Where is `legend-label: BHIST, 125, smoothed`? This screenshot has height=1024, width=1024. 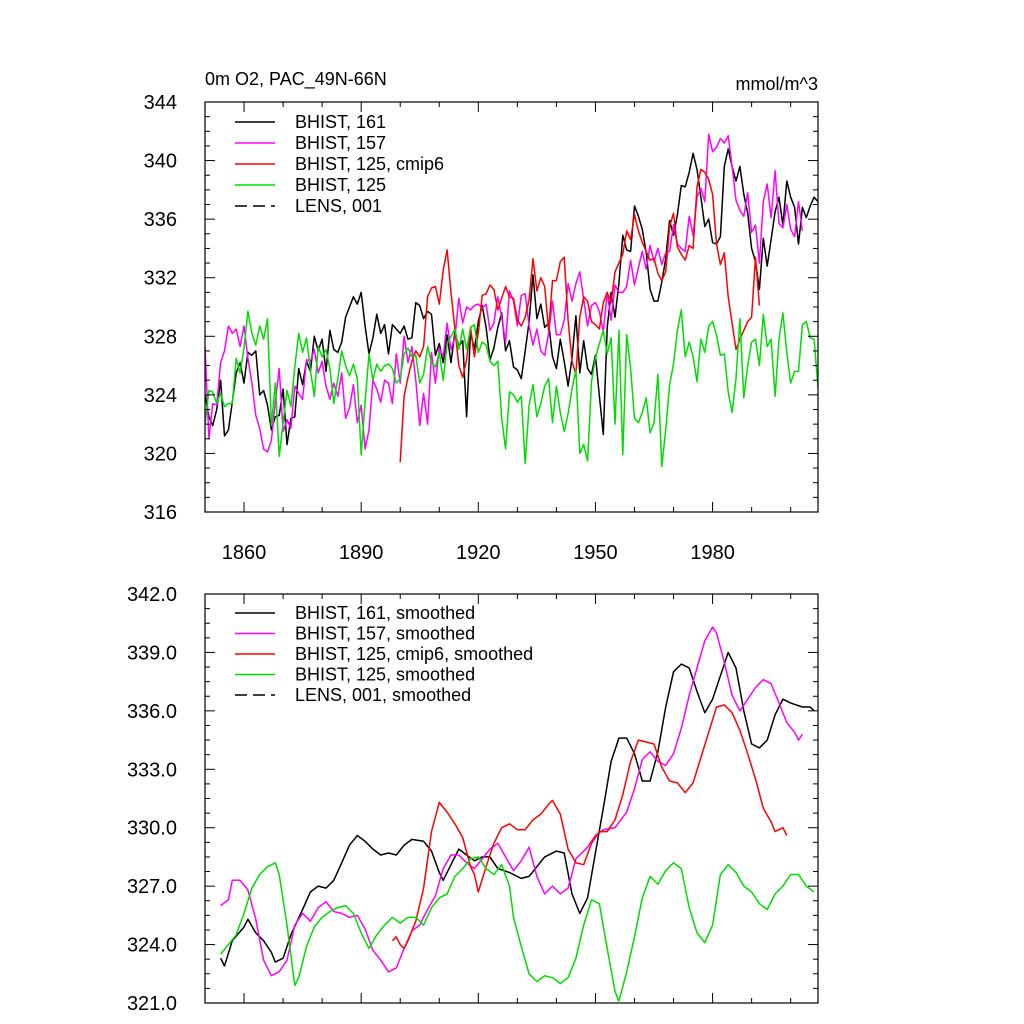 legend-label: BHIST, 125, smoothed is located at coordinates (385, 675).